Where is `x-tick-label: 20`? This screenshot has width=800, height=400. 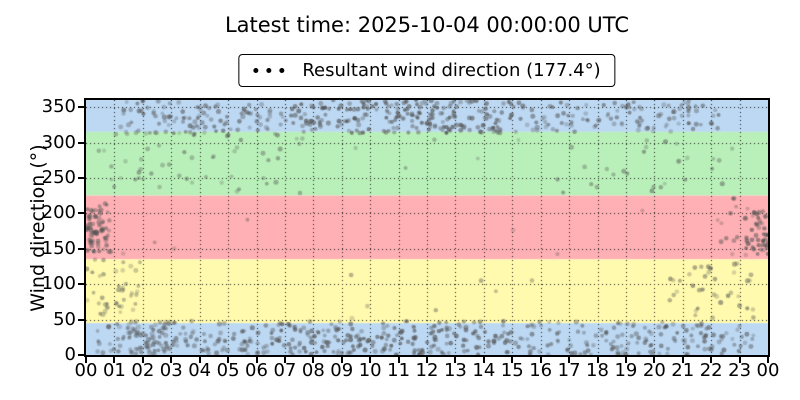 x-tick-label: 20 is located at coordinates (654, 370).